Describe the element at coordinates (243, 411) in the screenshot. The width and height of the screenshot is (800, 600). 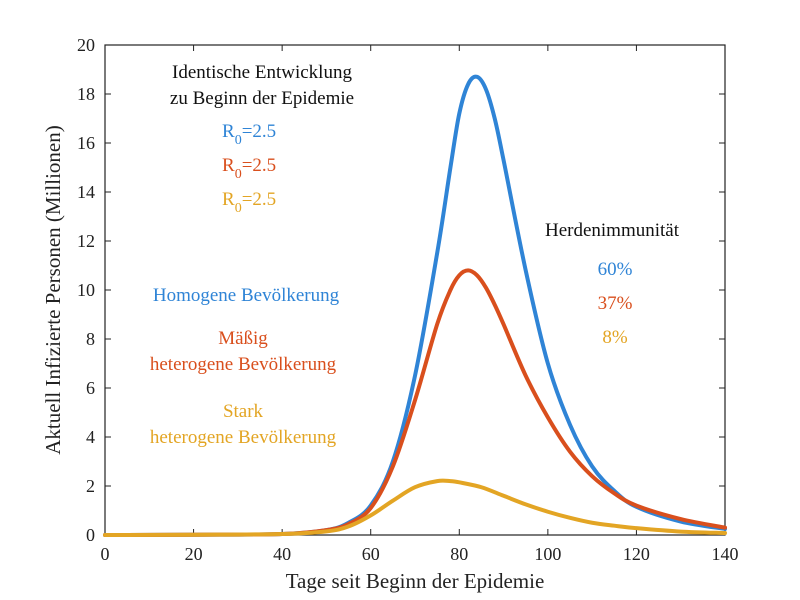
I see `population-strong-label-line1: Stark` at that location.